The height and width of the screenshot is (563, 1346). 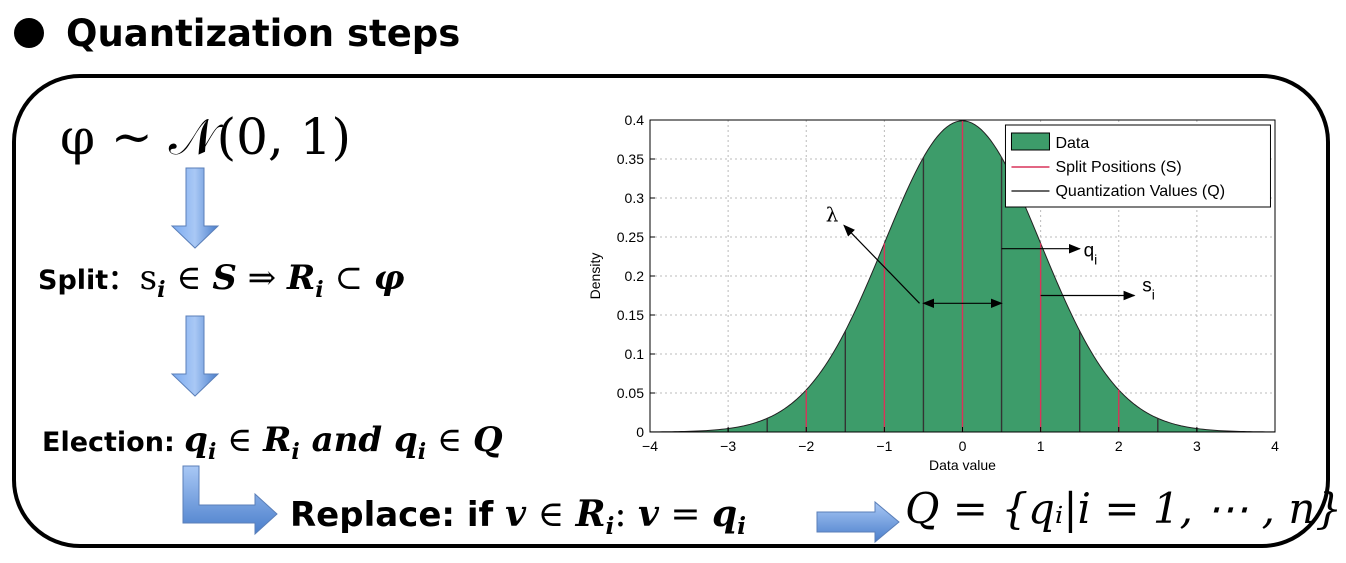 I want to click on y-tick-label: 0.3, so click(x=635, y=198).